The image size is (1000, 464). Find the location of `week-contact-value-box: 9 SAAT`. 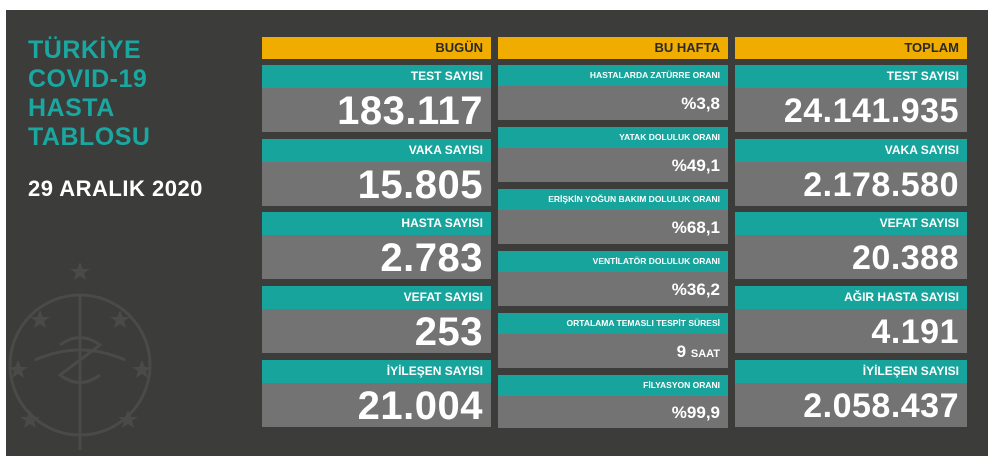

week-contact-value-box: 9 SAAT is located at coordinates (613, 351).